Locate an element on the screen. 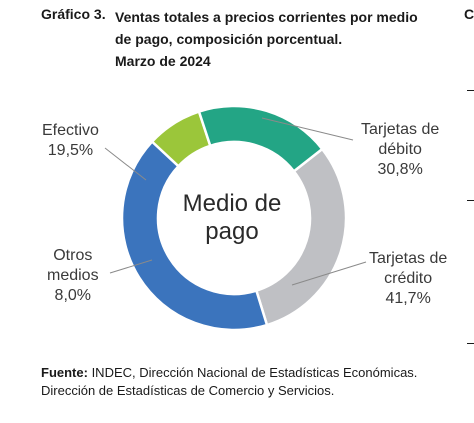 The height and width of the screenshot is (423, 474). slice-label-other: Otros medios 8,0% is located at coordinates (73, 276).